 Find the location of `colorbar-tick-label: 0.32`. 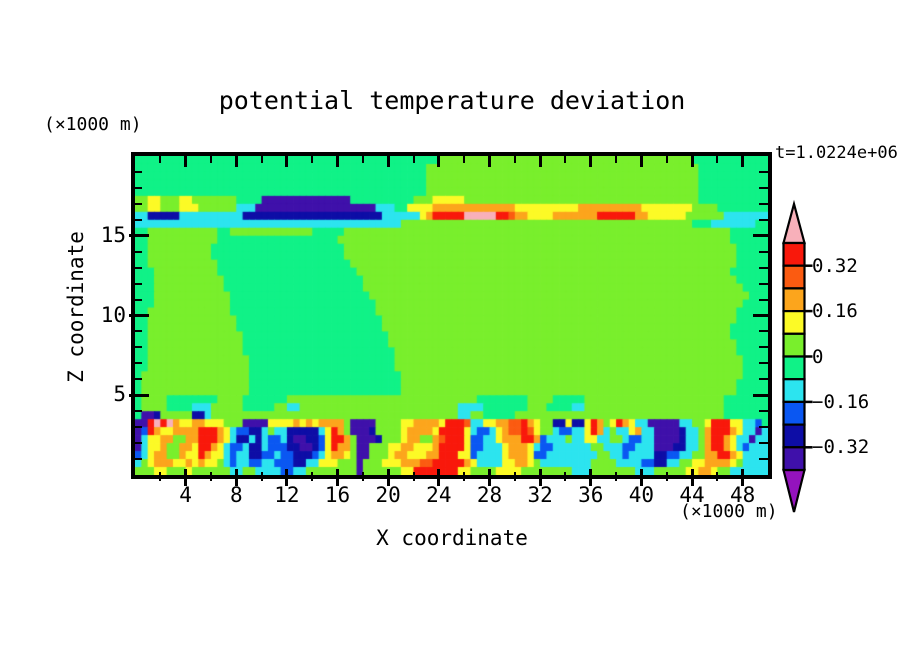

colorbar-tick-label: 0.32 is located at coordinates (835, 265).